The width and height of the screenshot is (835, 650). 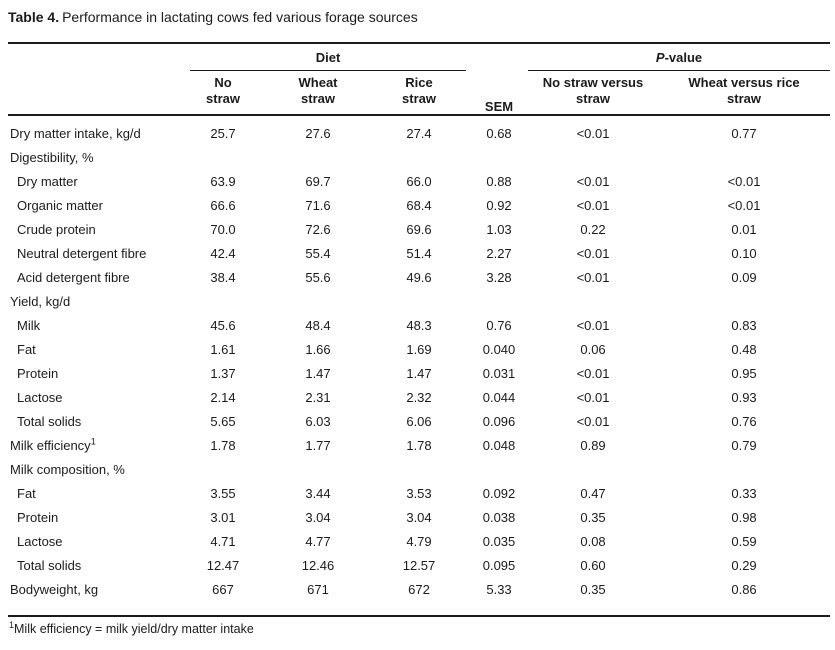 What do you see at coordinates (419, 253) in the screenshot?
I see `cell-value: 51.4` at bounding box center [419, 253].